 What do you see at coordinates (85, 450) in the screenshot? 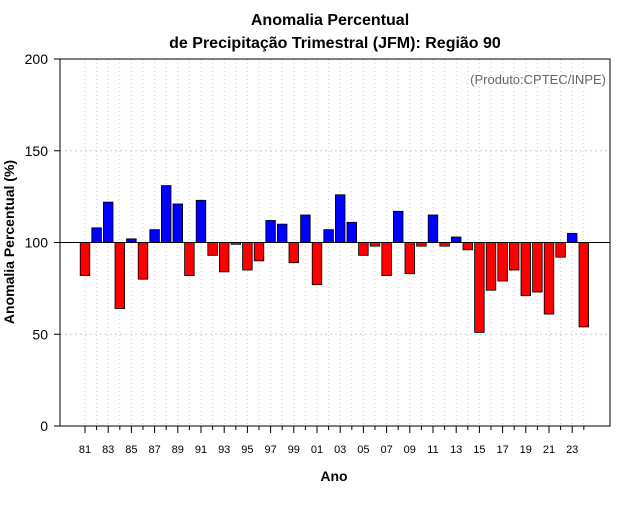
I see `x-tick-label: 81` at bounding box center [85, 450].